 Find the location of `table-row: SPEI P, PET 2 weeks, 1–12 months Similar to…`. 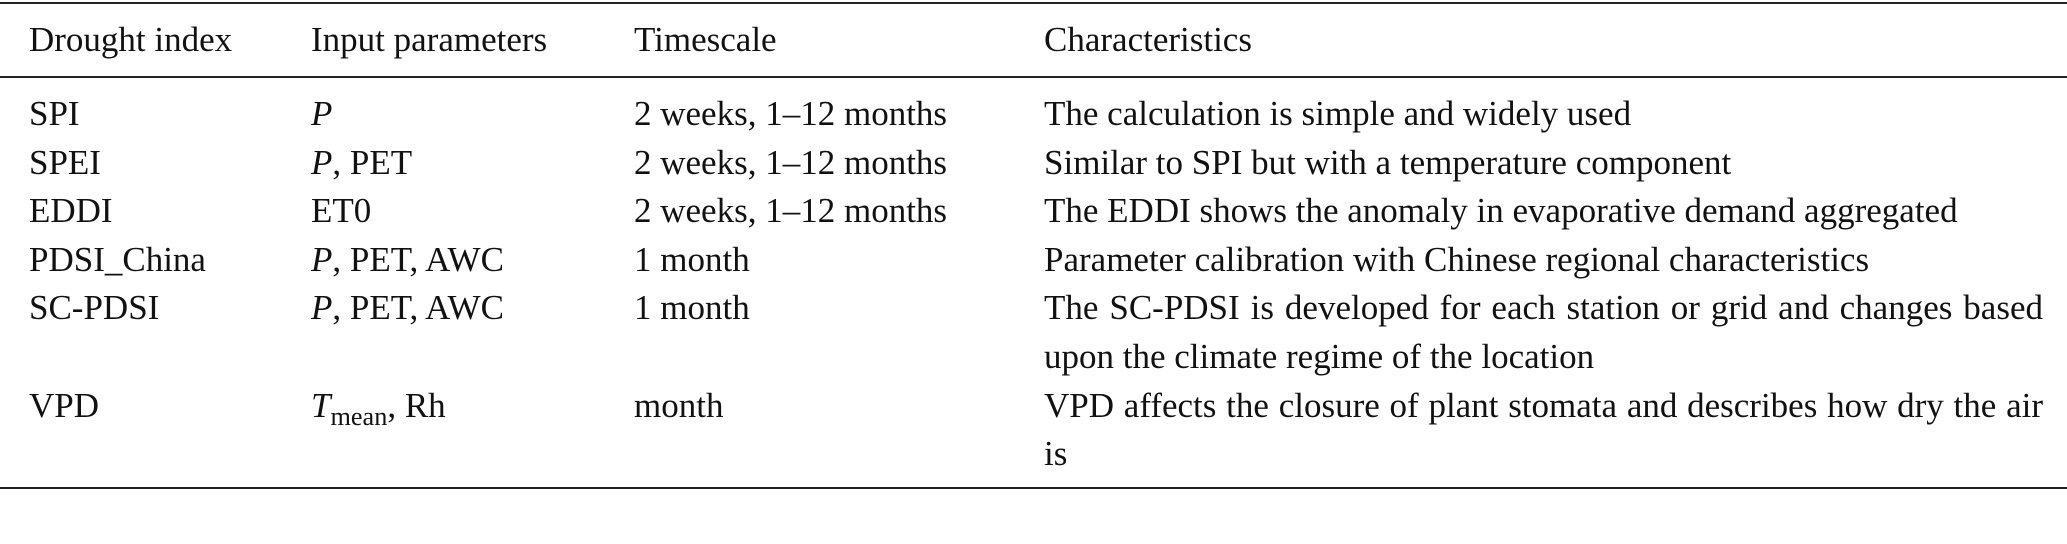

table-row: SPEI P, PET 2 weeks, 1–12 months Similar to… is located at coordinates (1033, 163).